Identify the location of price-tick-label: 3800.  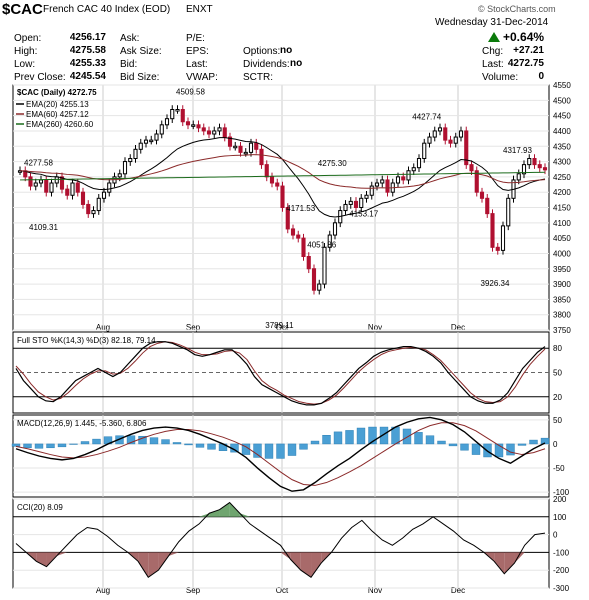
(562, 315).